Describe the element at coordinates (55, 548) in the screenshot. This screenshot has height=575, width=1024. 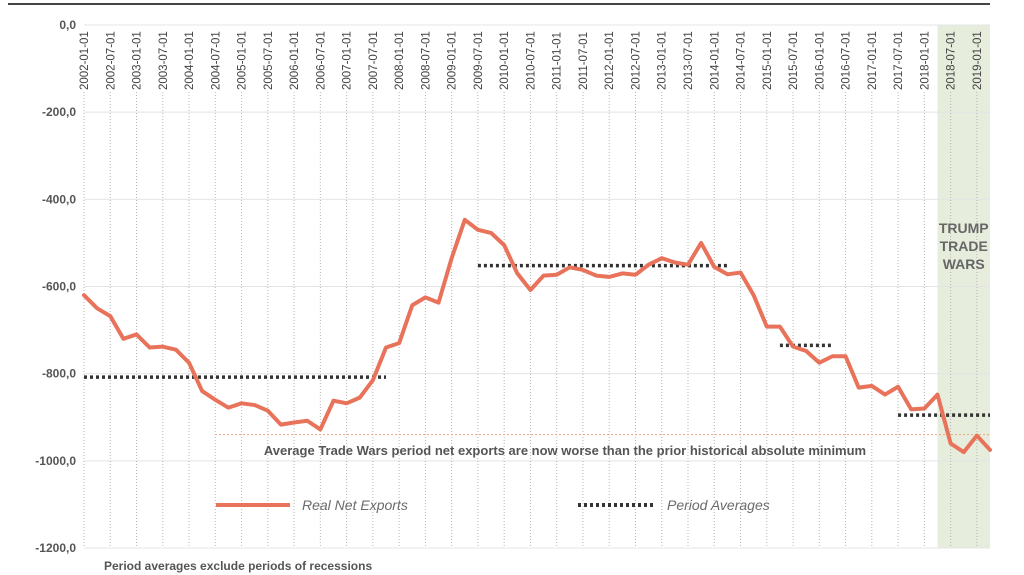
I see `y-tick-label: -1200,0` at that location.